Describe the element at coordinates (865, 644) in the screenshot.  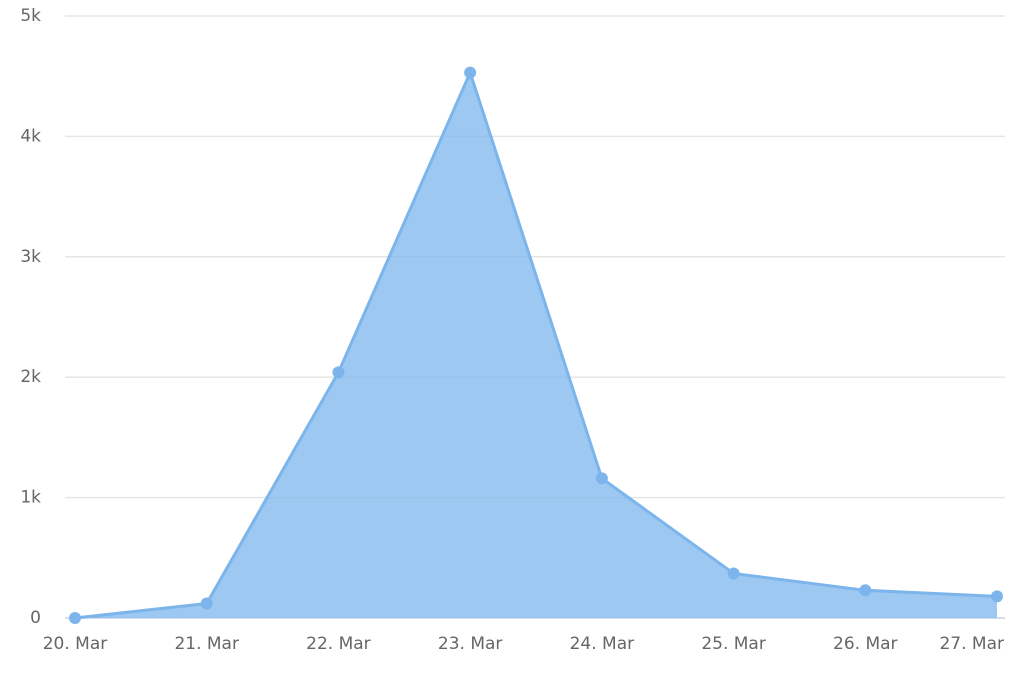
I see `x-tick-label: 26. Mar` at that location.